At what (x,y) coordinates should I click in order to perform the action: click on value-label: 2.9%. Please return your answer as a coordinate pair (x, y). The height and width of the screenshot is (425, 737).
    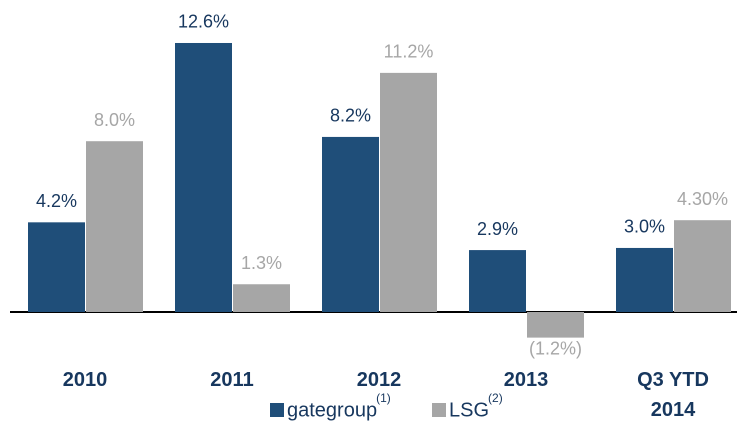
    Looking at the image, I should click on (497, 229).